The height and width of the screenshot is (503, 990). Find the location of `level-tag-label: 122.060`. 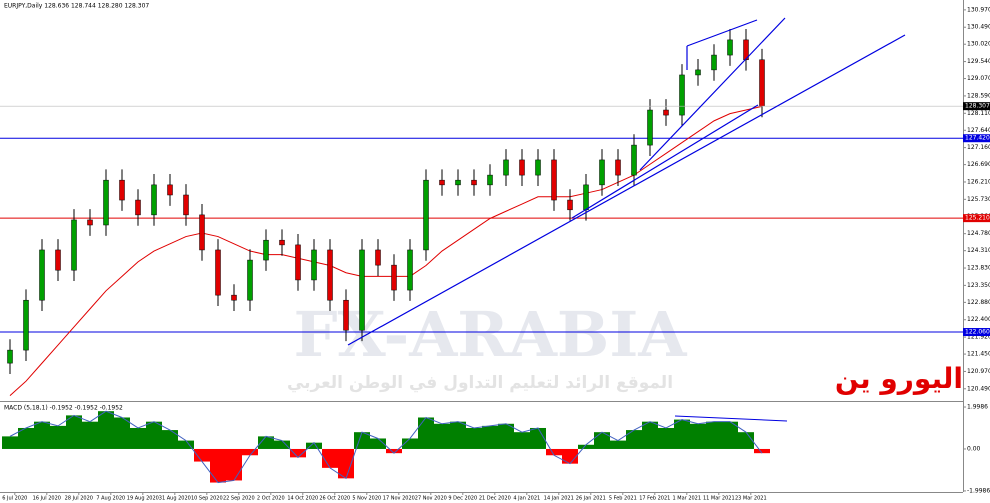

level-tag-label: 122.060 is located at coordinates (977, 332).